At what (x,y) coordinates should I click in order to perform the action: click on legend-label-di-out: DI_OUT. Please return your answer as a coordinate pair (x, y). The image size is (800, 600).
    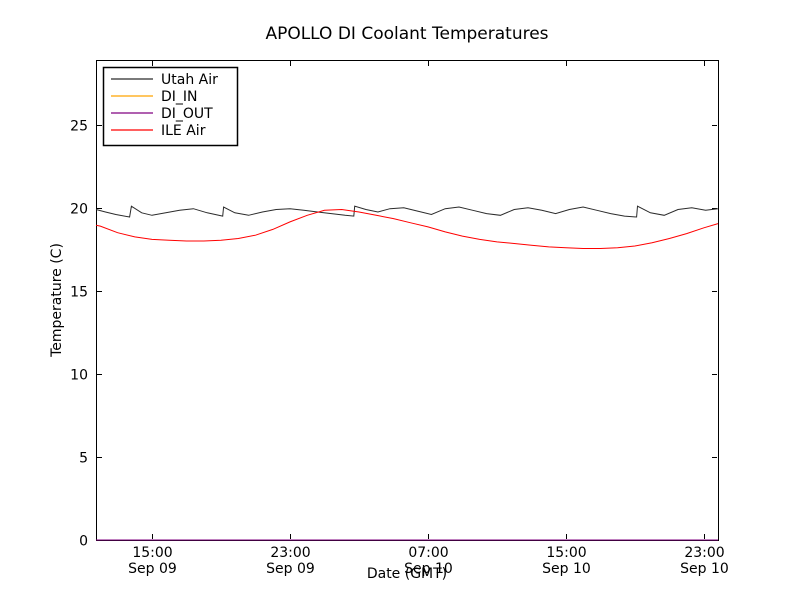
    Looking at the image, I should click on (187, 114).